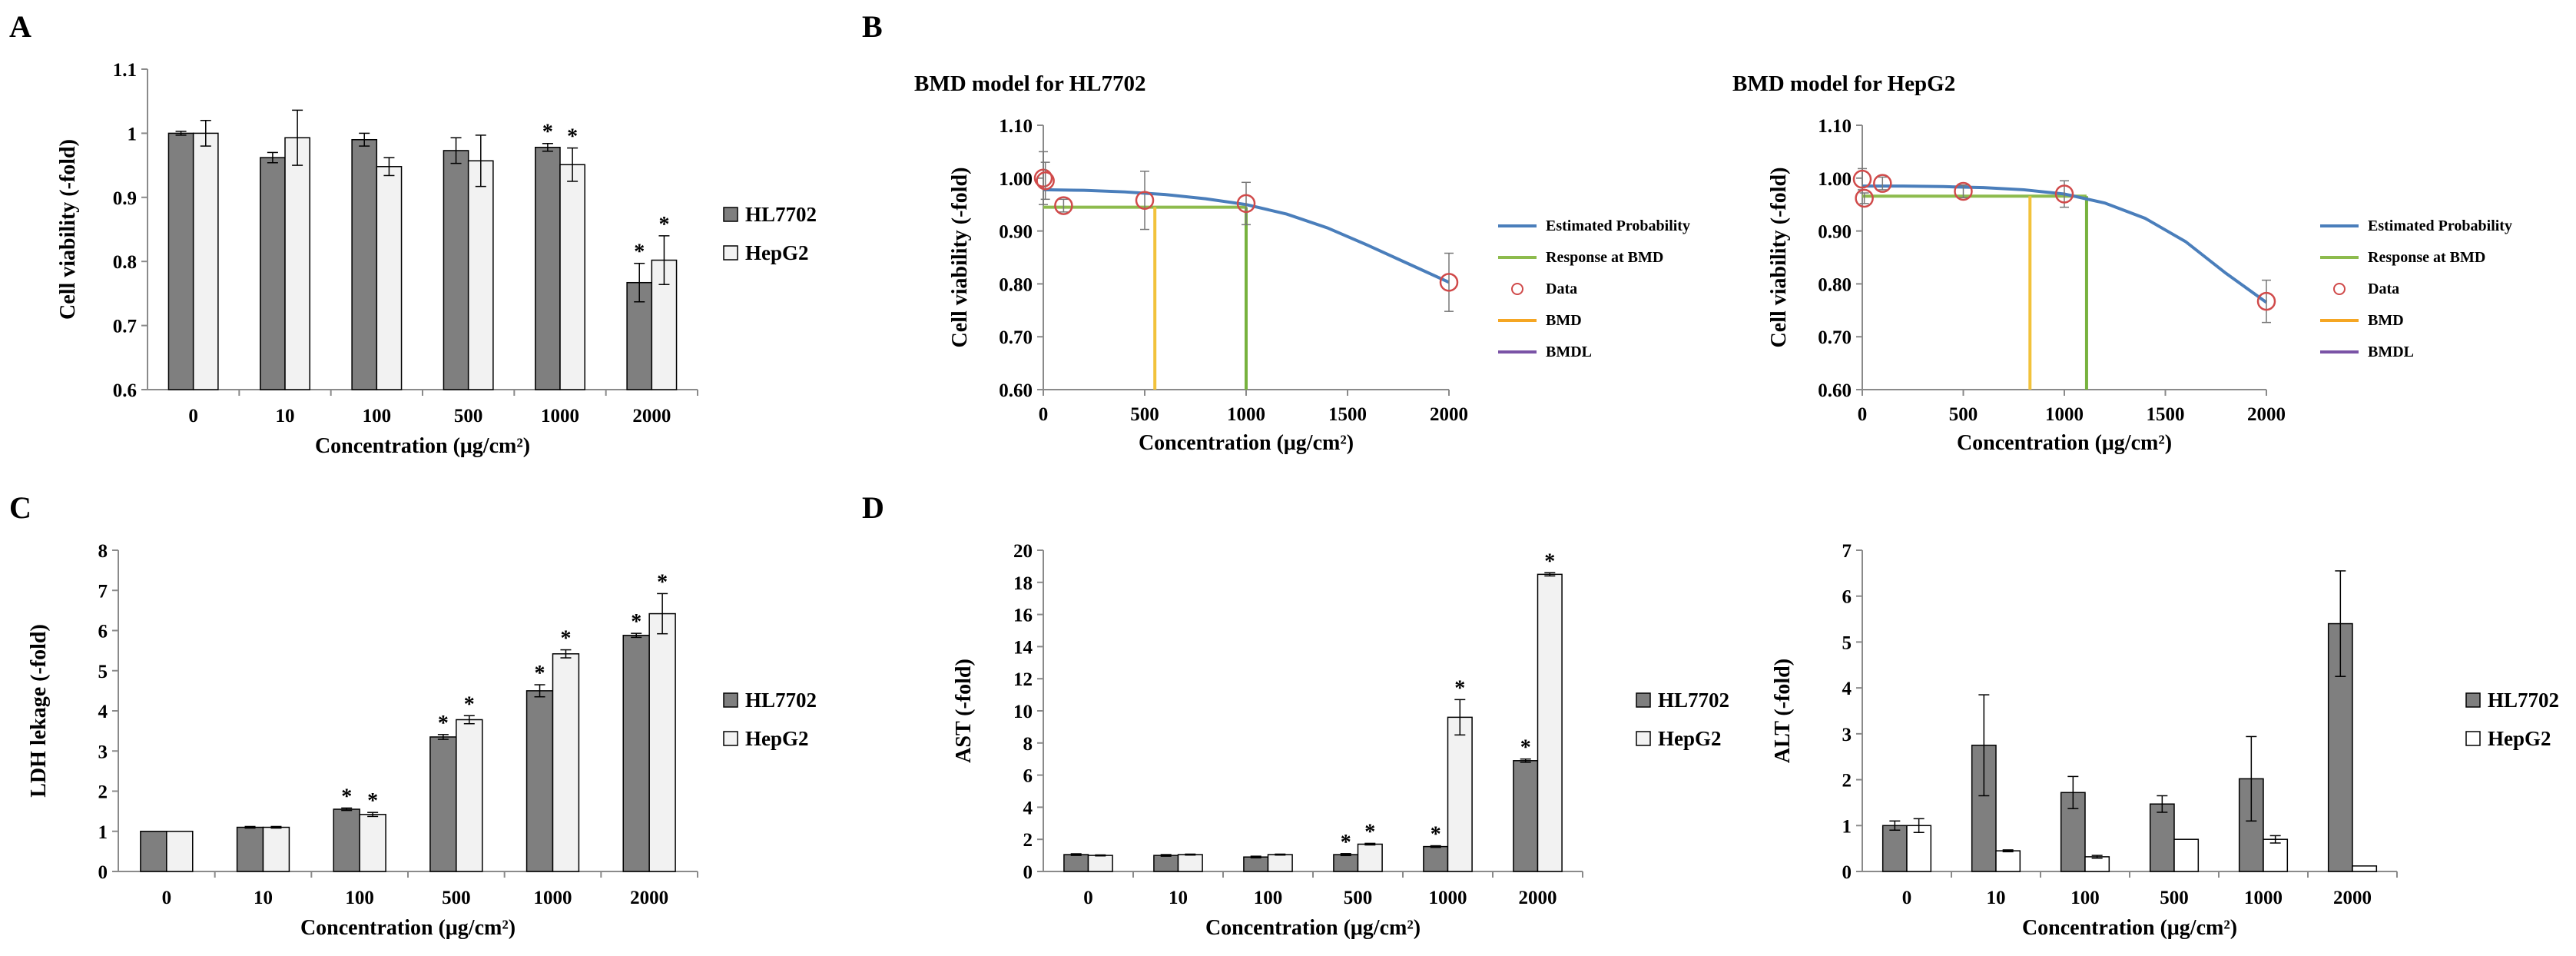  I want to click on legend-label: Response at BMD, so click(2426, 257).